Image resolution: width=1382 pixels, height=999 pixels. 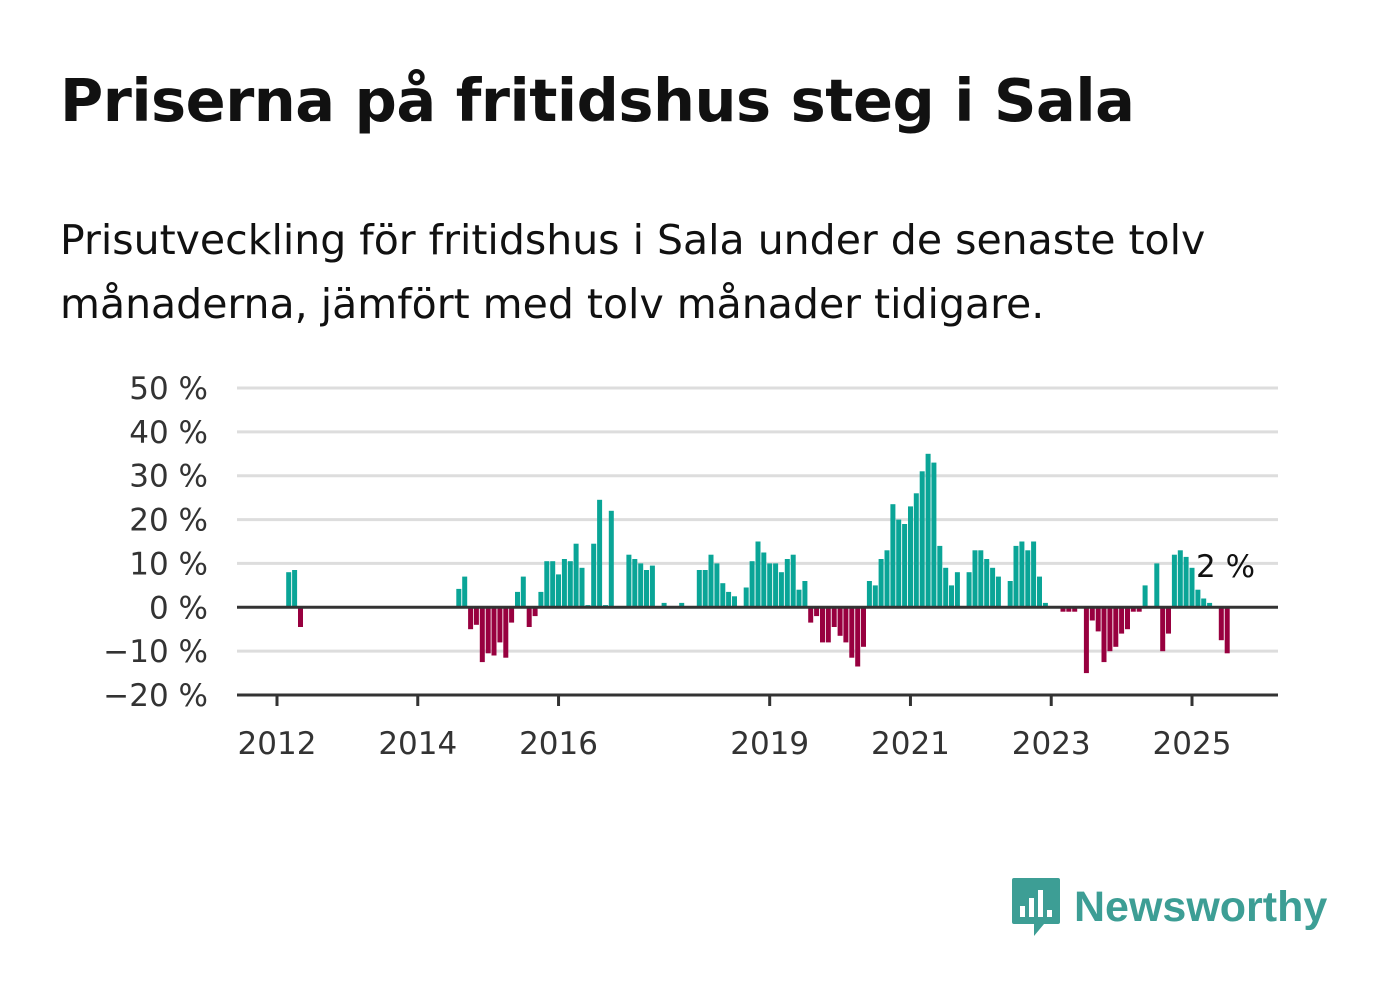 What do you see at coordinates (757, 655) in the screenshot?
I see `x-axis` at bounding box center [757, 655].